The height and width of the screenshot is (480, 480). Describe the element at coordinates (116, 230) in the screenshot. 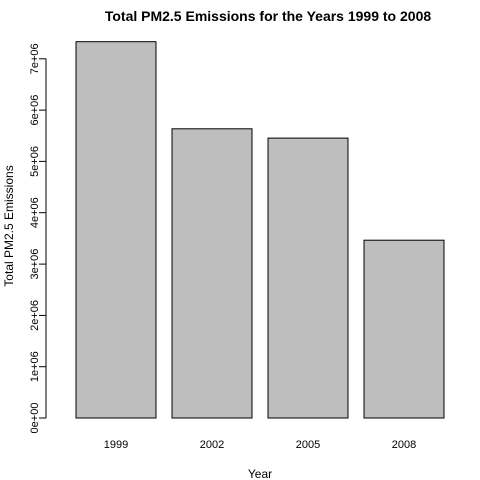

I see `bar-1999` at that location.